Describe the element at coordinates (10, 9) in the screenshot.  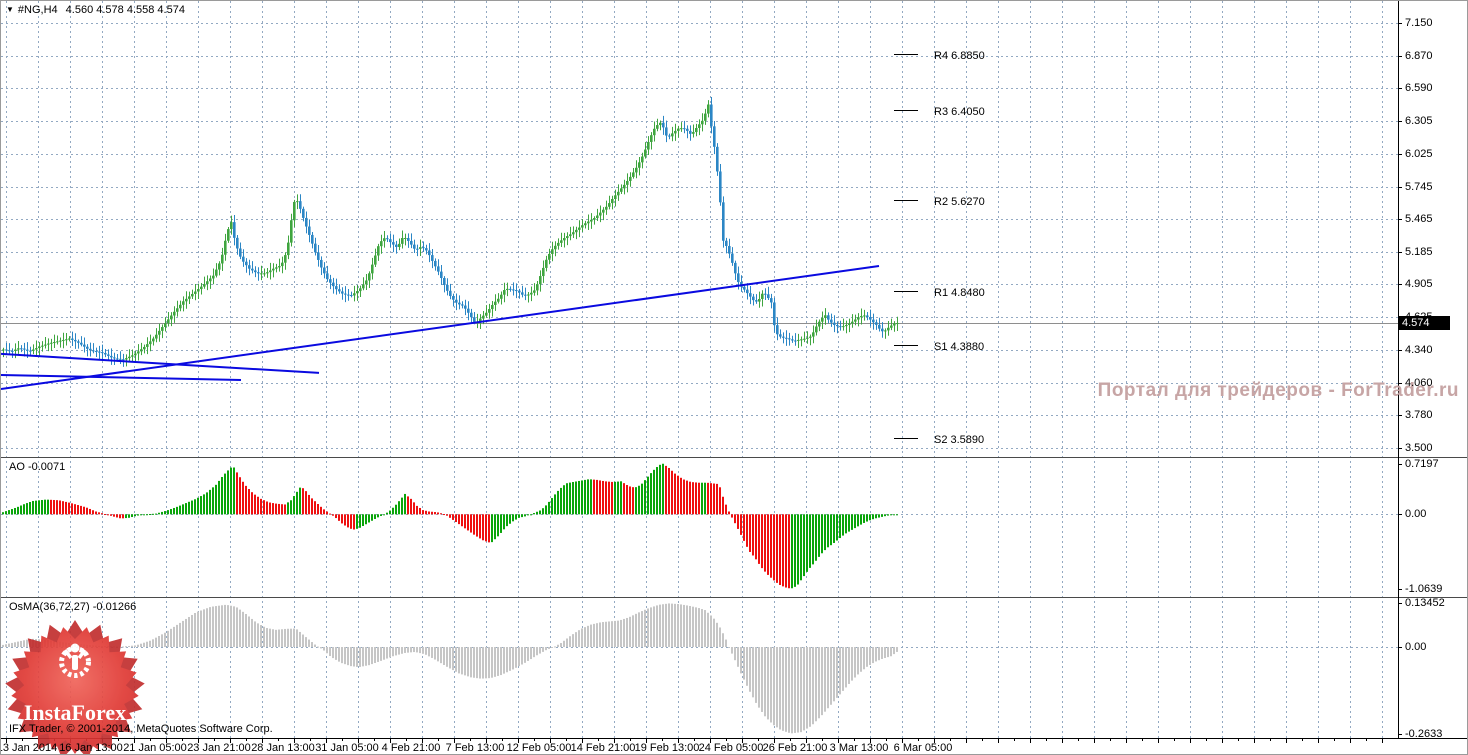
I see `chart-dropdown-icon: ▼` at that location.